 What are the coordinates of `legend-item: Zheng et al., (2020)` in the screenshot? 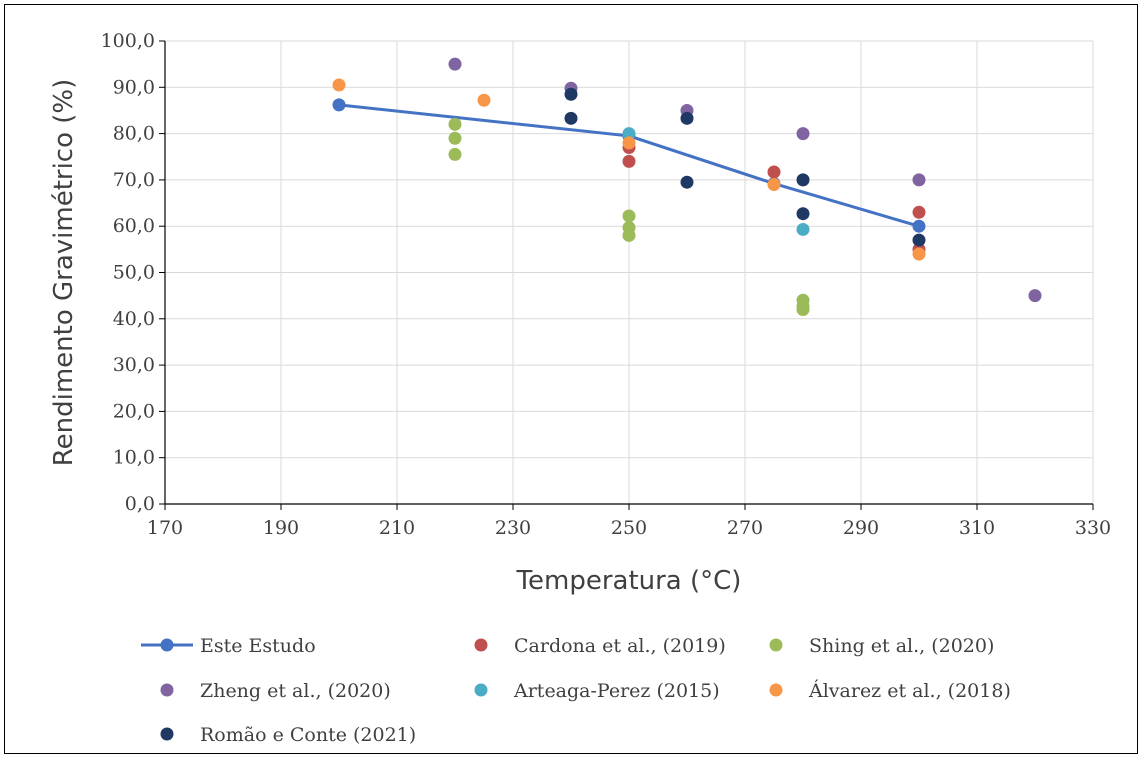 It's located at (275, 691).